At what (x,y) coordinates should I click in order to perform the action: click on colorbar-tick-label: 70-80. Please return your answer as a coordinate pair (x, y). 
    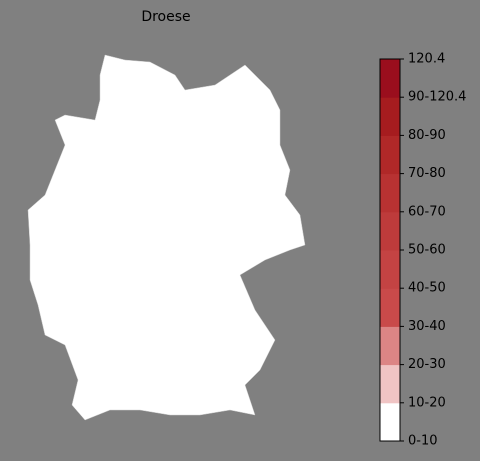
    Looking at the image, I should click on (427, 173).